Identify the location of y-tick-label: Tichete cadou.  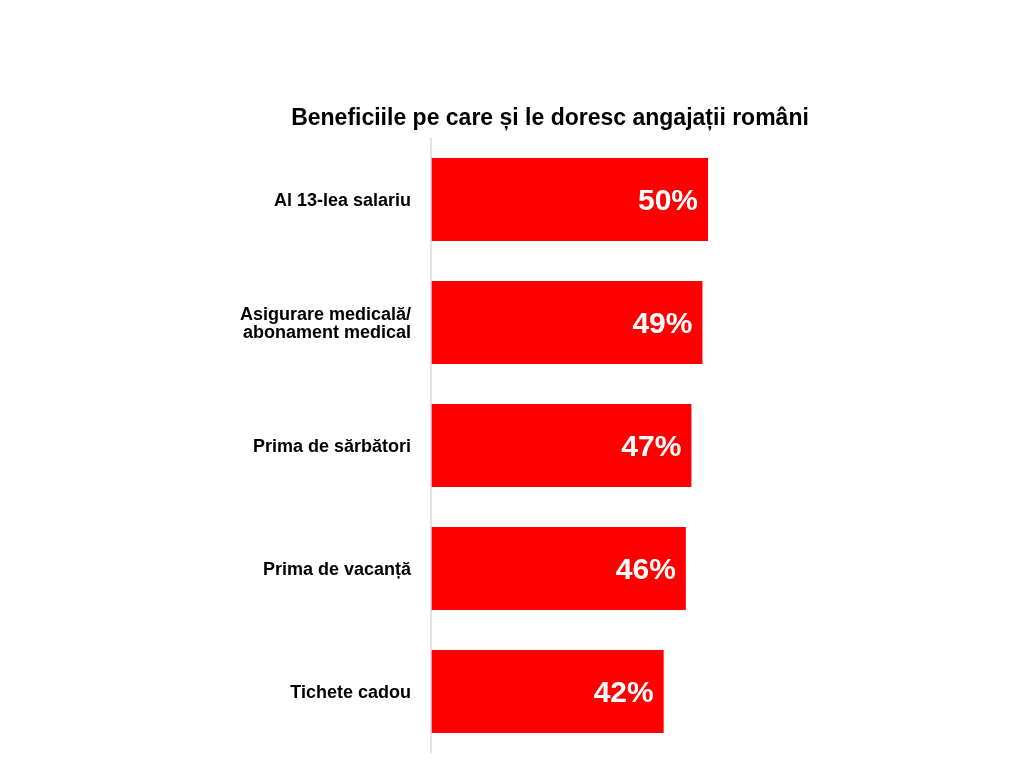
(350, 691).